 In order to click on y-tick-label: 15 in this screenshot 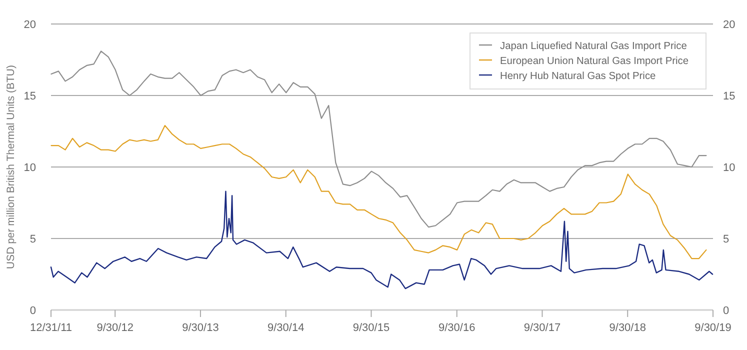, I will do `click(30, 96)`.